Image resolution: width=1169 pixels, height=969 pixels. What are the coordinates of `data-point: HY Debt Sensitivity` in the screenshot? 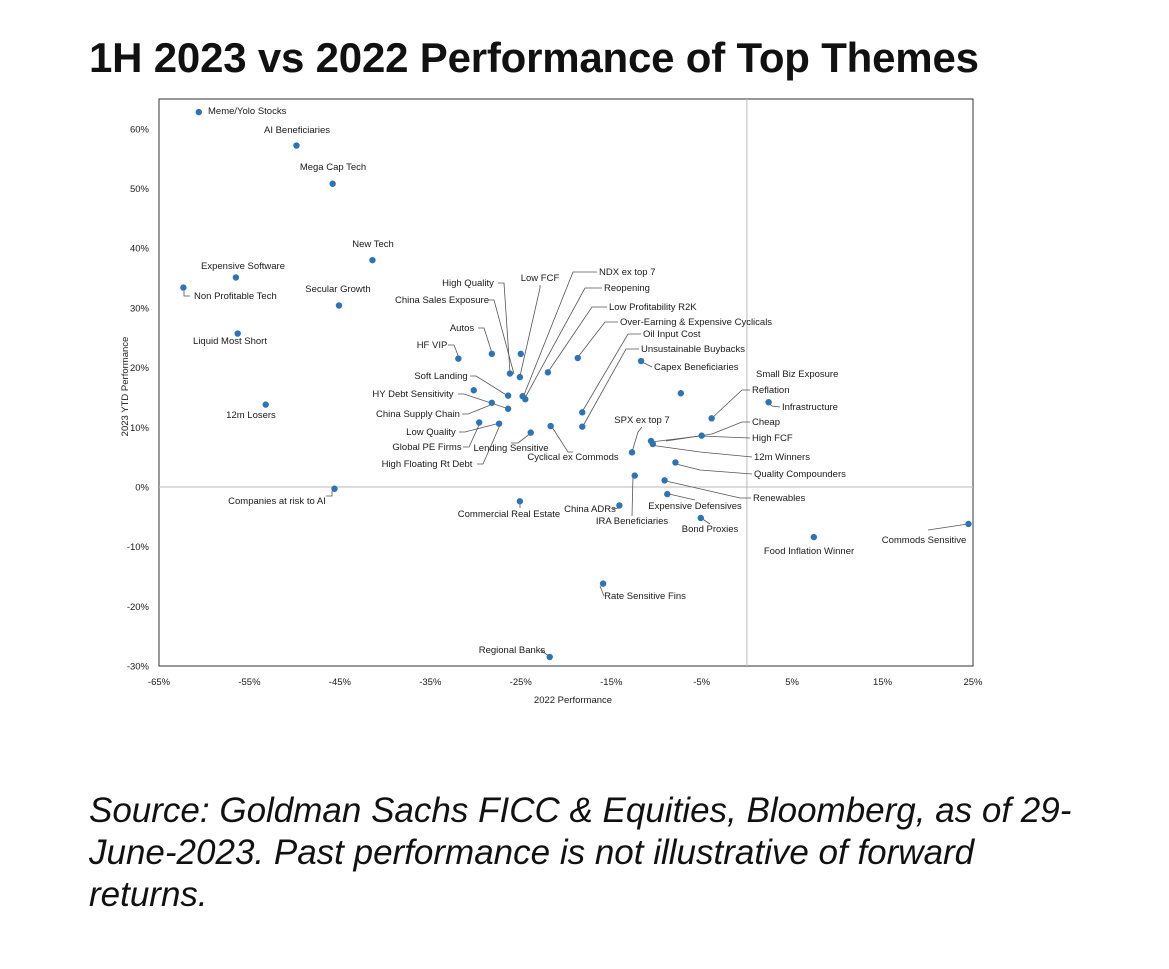 It's located at (508, 395).